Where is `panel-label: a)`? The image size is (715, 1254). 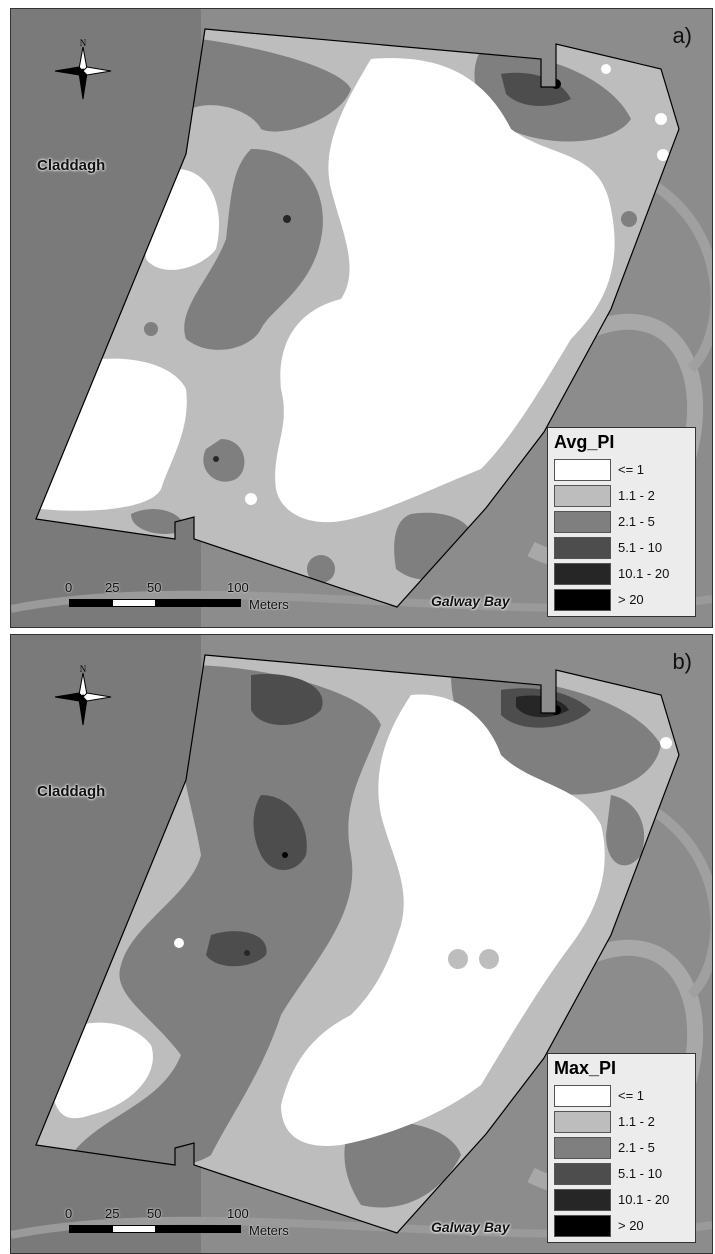
panel-label: a) is located at coordinates (682, 35).